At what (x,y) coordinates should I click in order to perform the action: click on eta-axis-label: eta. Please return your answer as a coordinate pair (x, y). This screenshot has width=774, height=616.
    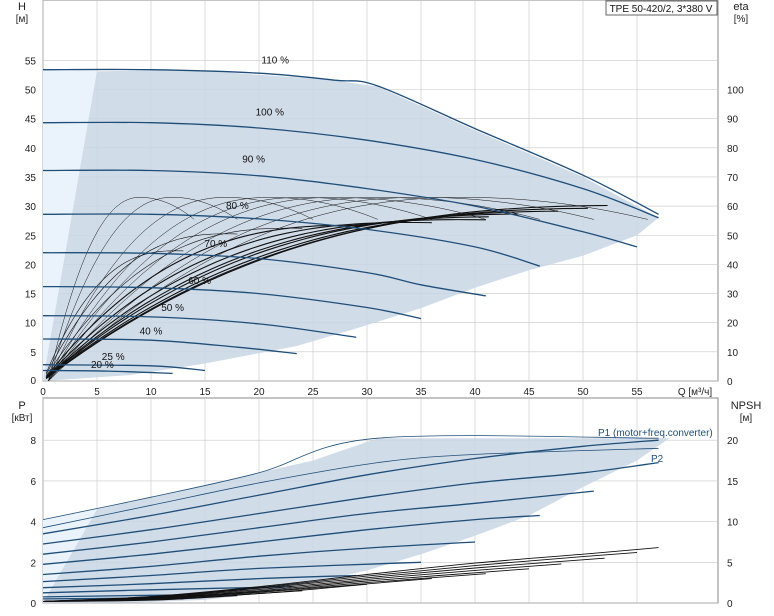
    Looking at the image, I should click on (741, 7).